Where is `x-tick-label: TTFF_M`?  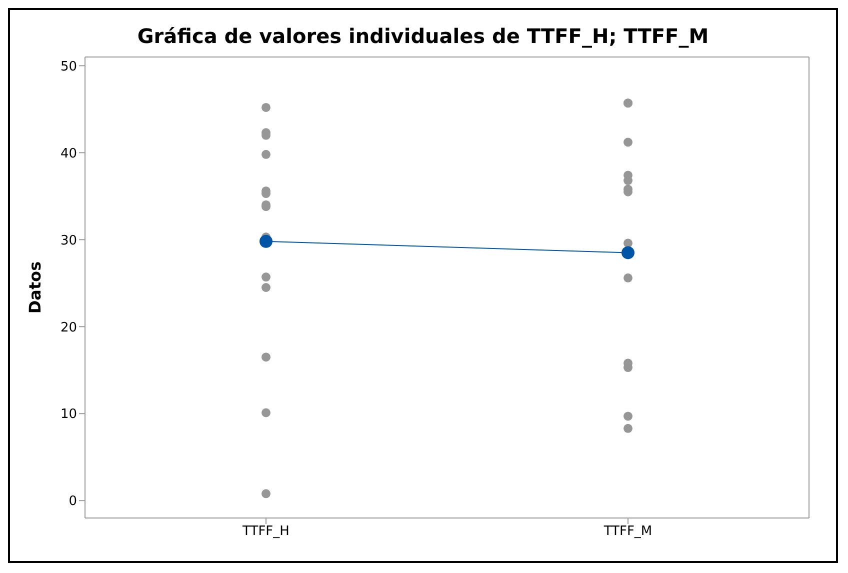
x-tick-label: TTFF_M is located at coordinates (627, 532).